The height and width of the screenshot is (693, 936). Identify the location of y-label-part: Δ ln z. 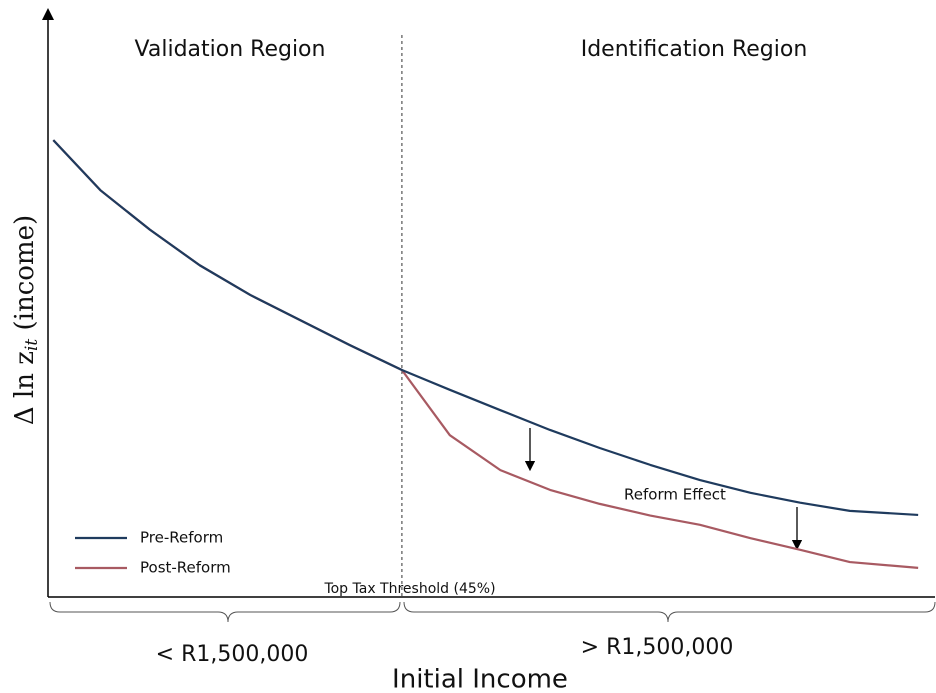
(25, 388).